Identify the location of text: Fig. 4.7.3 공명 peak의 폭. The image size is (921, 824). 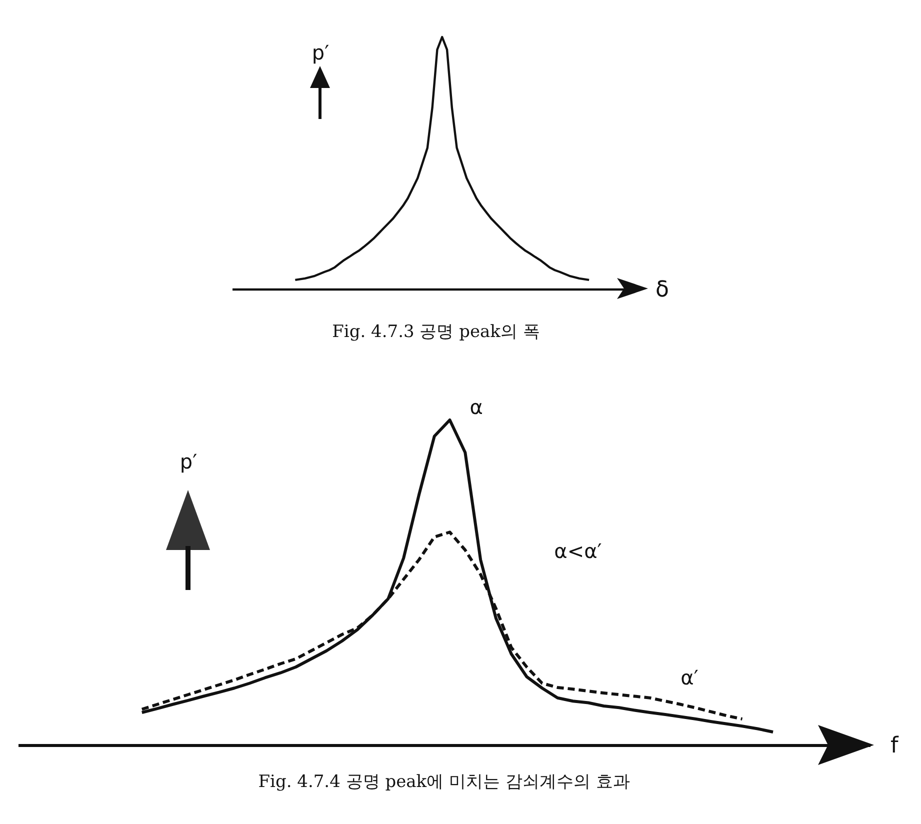
(436, 332).